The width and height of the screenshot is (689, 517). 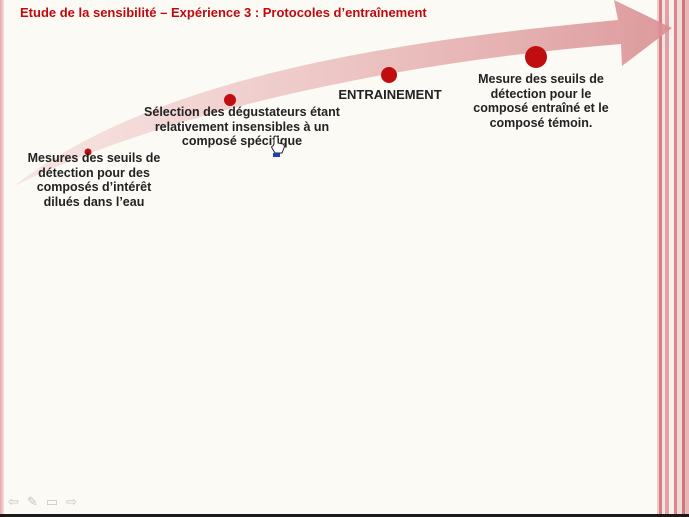 I want to click on arrow-left-icon: ⇦, so click(x=13, y=501).